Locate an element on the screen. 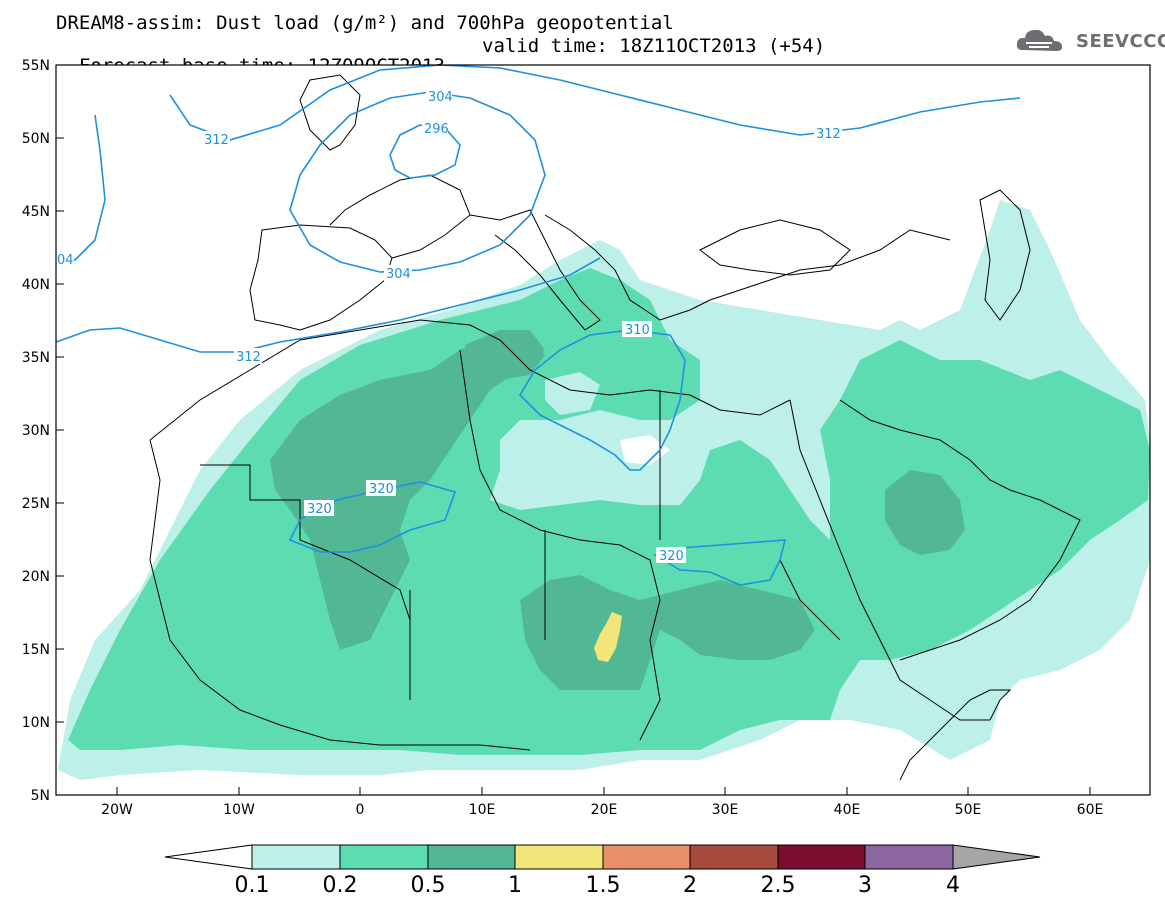  coast-caspian is located at coordinates (1005, 255).